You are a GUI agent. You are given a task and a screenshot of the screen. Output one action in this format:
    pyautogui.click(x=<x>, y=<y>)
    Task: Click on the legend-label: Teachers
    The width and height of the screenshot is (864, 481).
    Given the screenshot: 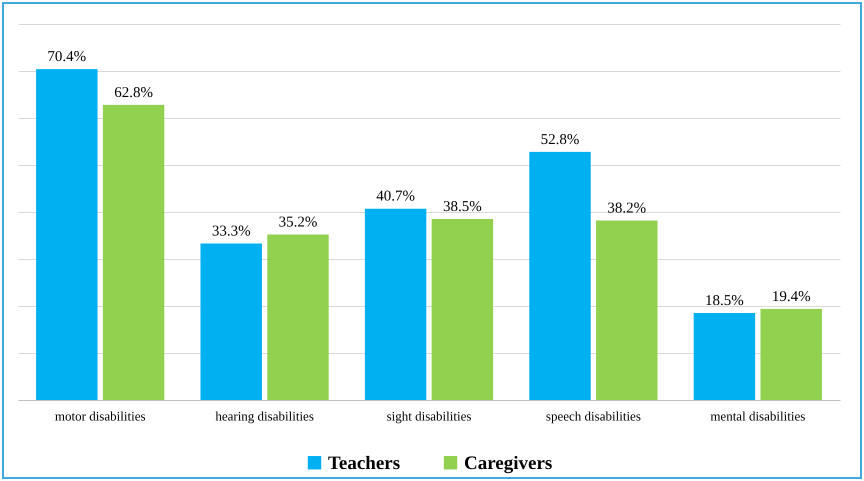 What is the action you would take?
    pyautogui.click(x=364, y=463)
    